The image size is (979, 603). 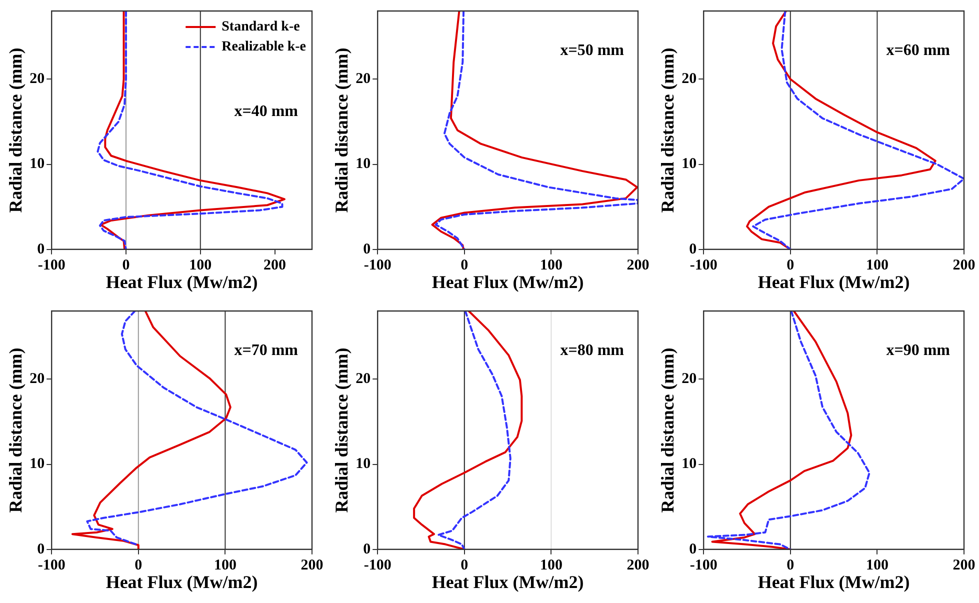 What do you see at coordinates (592, 51) in the screenshot?
I see `annotation: x=50 mm` at bounding box center [592, 51].